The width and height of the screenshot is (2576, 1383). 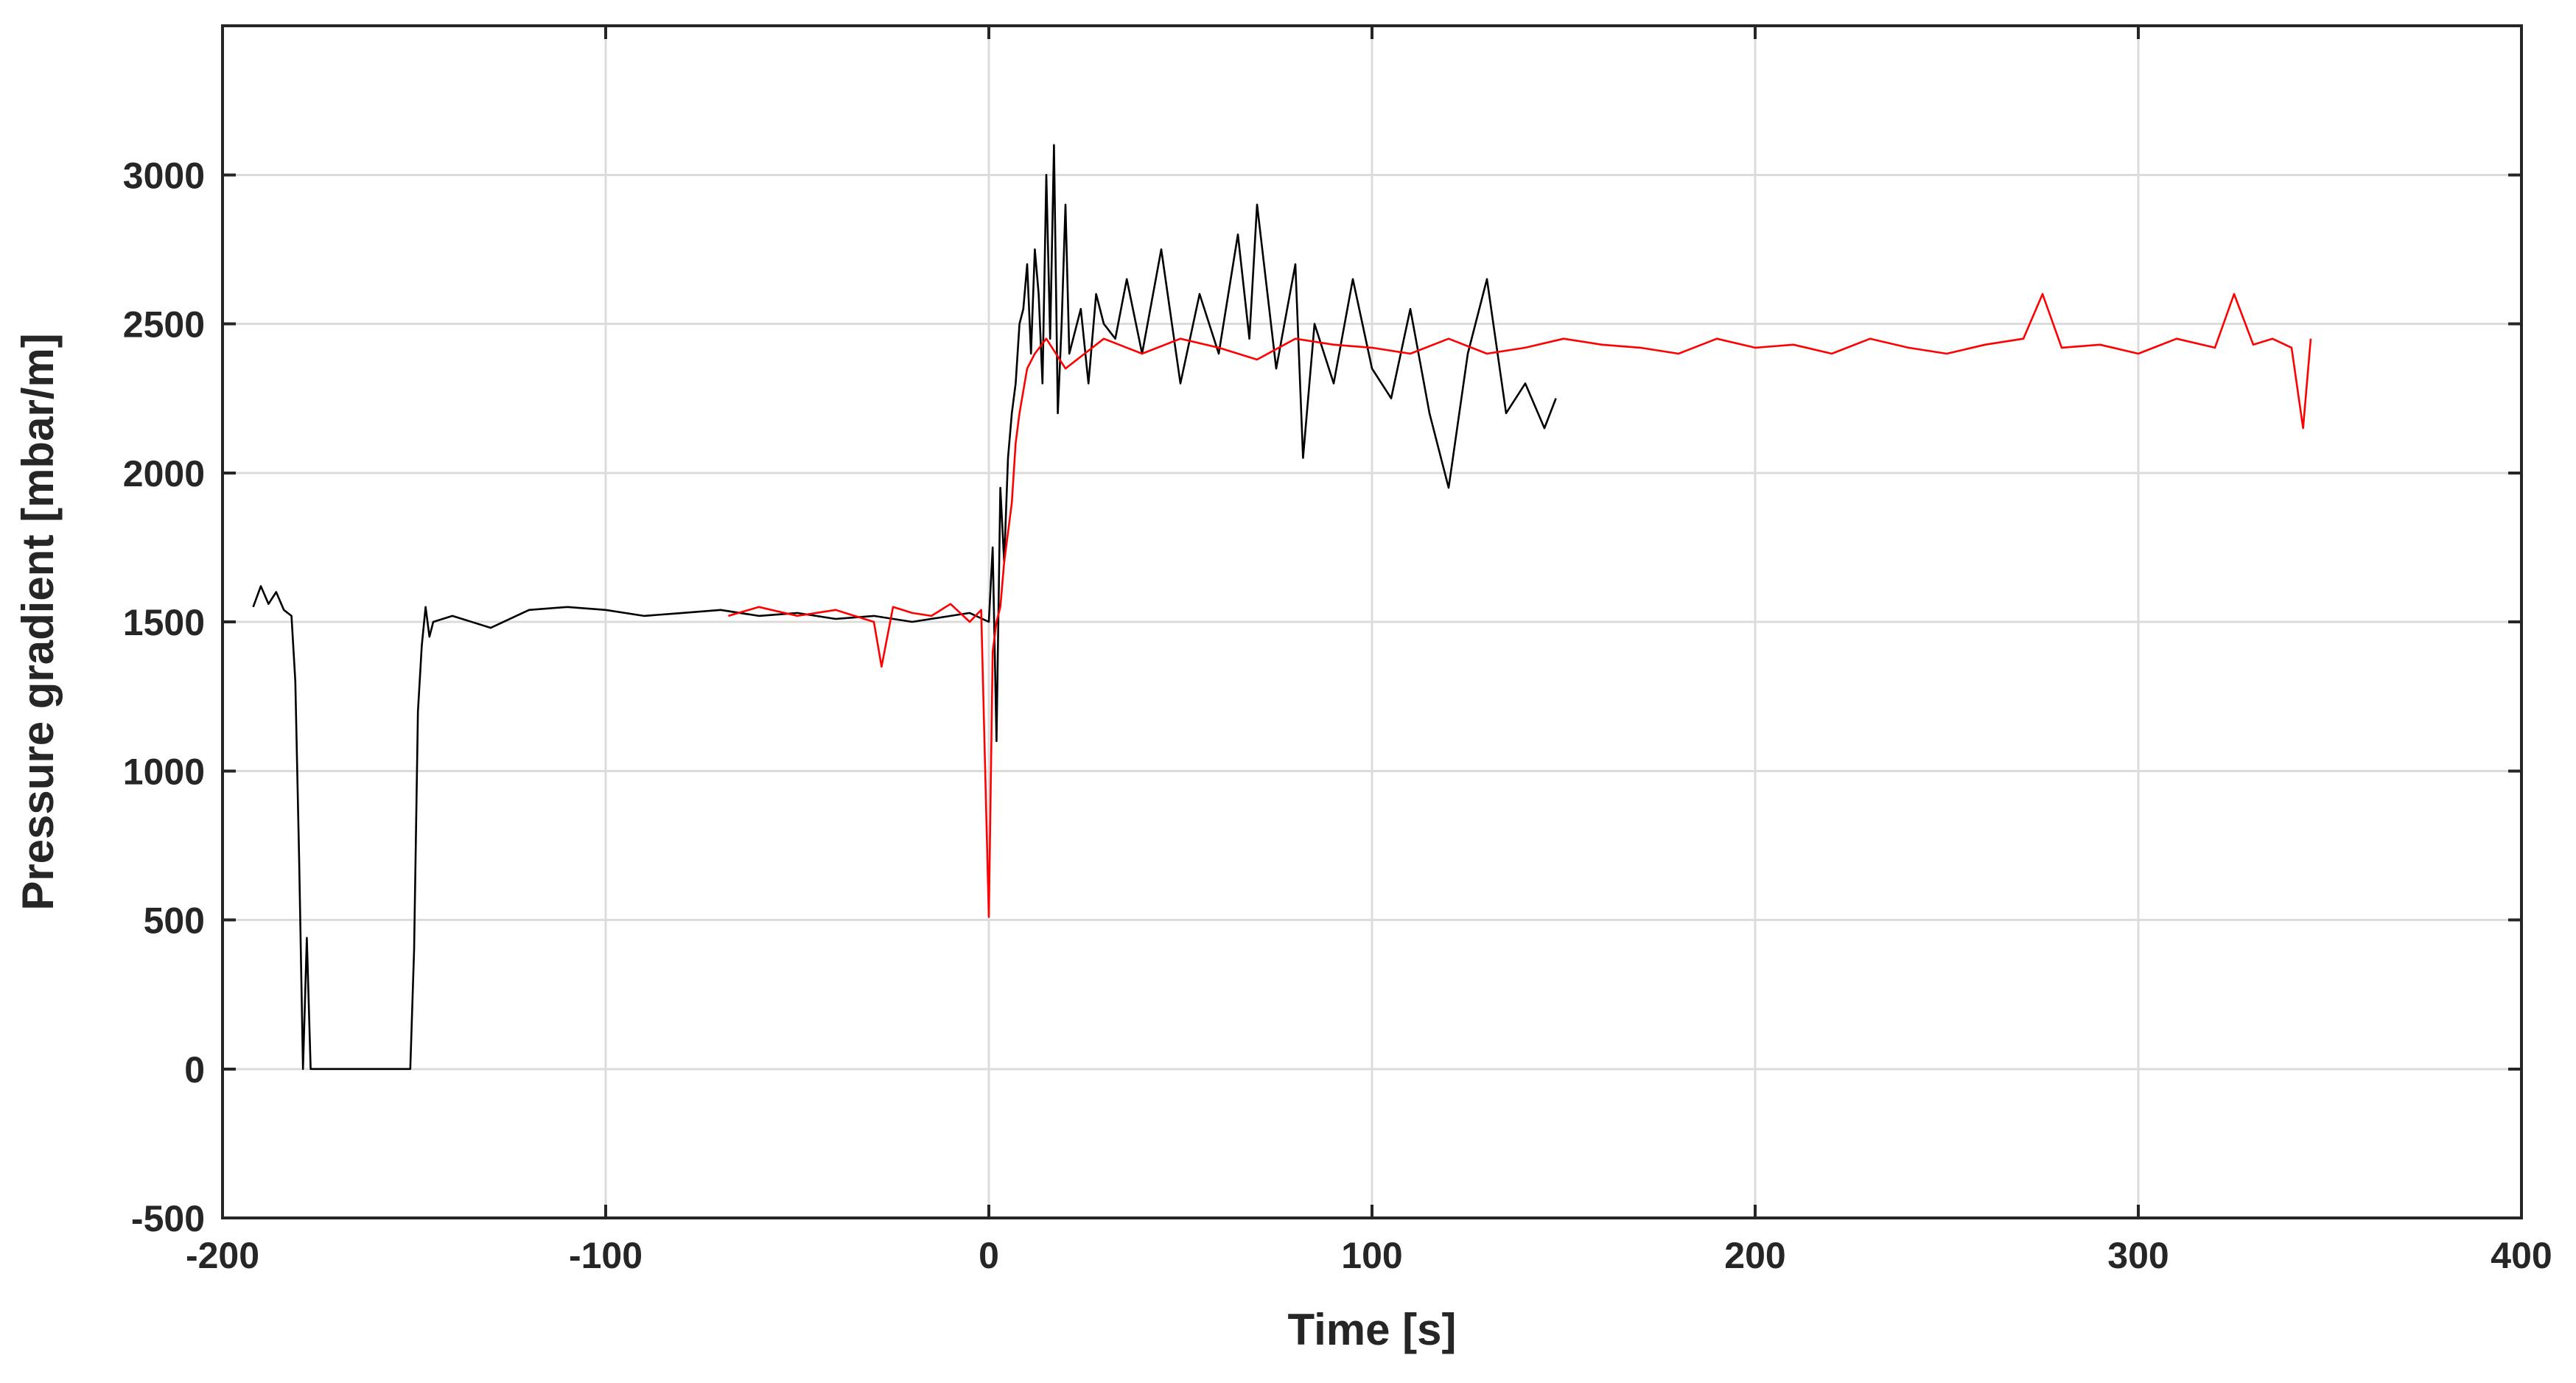 What do you see at coordinates (1371, 1255) in the screenshot?
I see `x-tick-label: 100` at bounding box center [1371, 1255].